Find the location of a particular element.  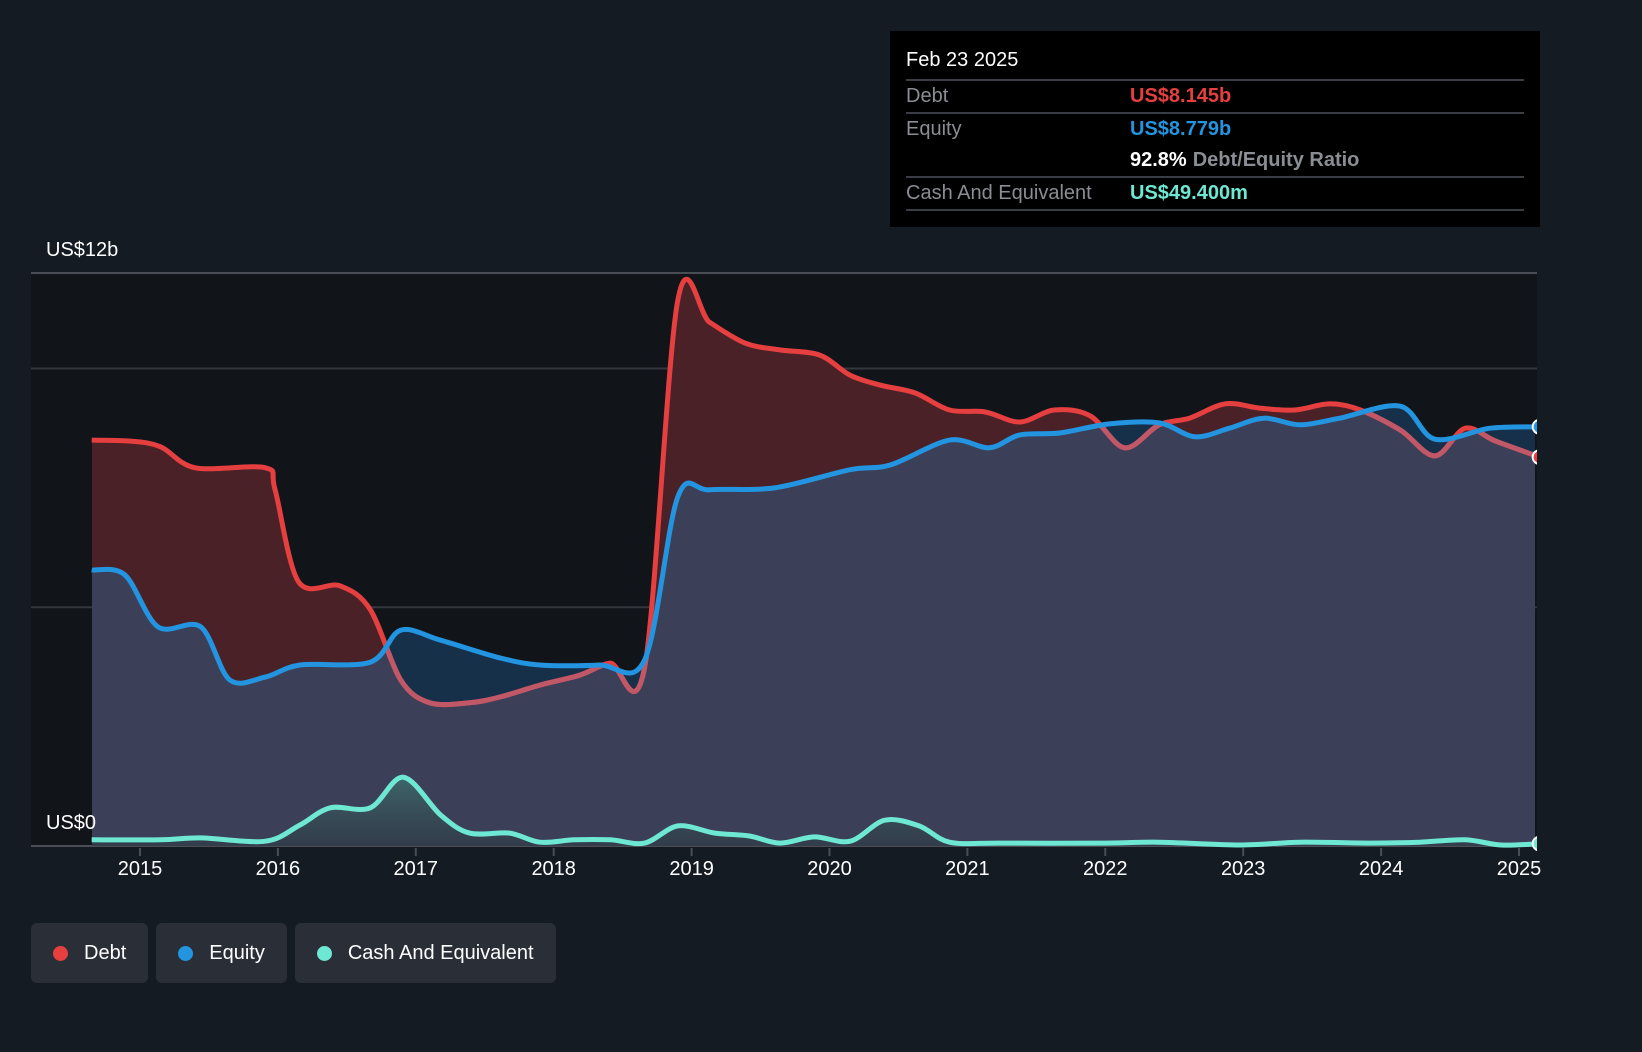

tooltip-row-cash: Cash And Equivalent US$49.400m is located at coordinates (1215, 193).